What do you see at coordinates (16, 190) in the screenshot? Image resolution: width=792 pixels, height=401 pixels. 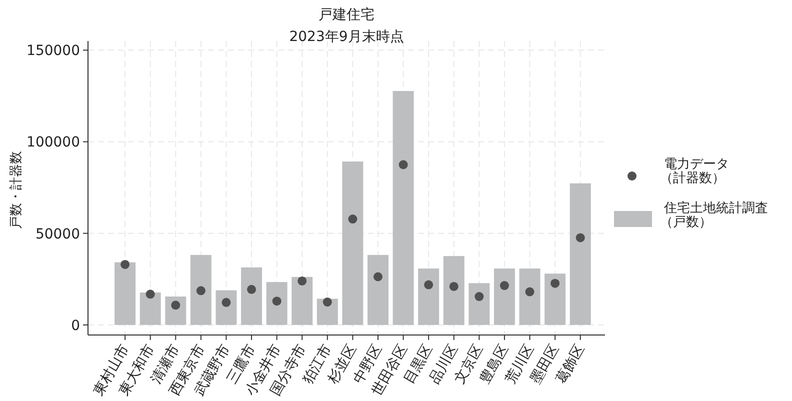 I see `y-axis-title: 戸数・計器数` at bounding box center [16, 190].